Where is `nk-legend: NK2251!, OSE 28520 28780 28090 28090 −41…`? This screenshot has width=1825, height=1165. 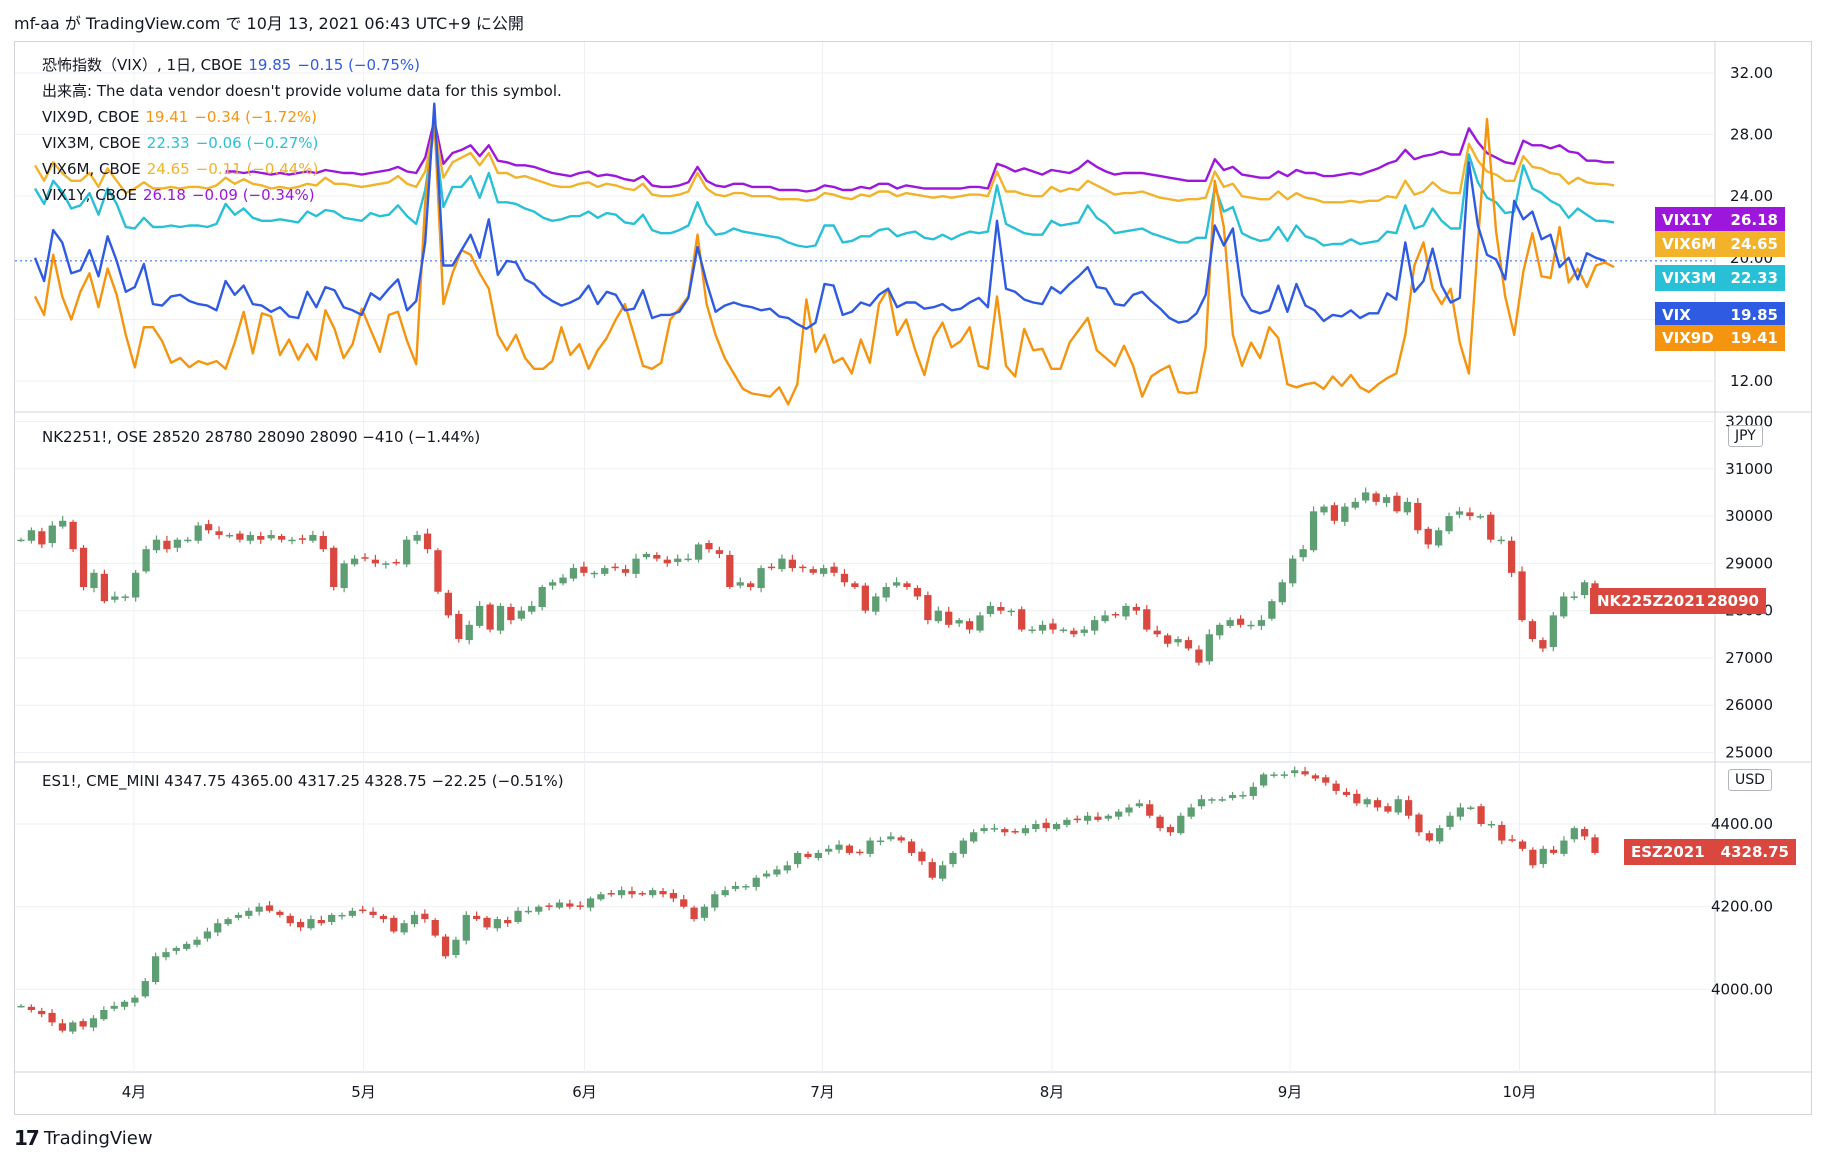
nk-legend: NK2251!, OSE 28520 28780 28090 28090 −41… is located at coordinates (261, 437).